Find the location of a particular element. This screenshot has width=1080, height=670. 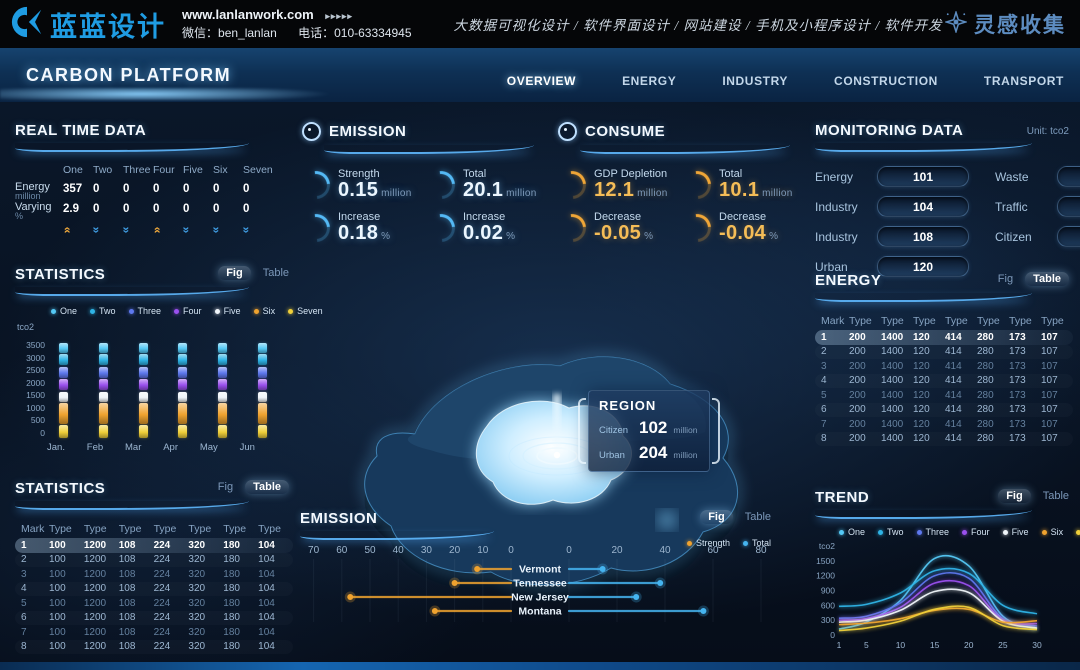

panel-title: ENERGY is located at coordinates (848, 280).